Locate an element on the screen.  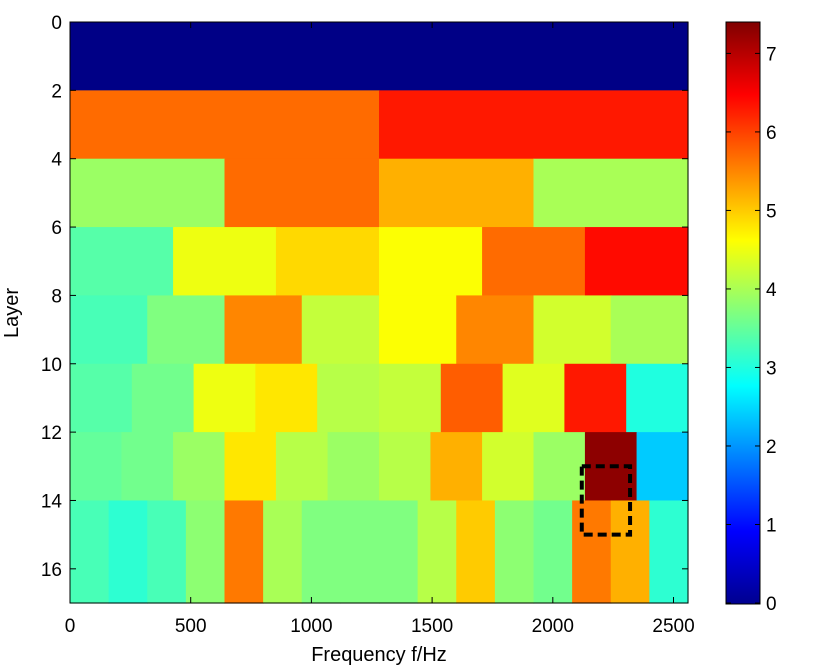
colorbar-tick-label: 2 is located at coordinates (771, 447).